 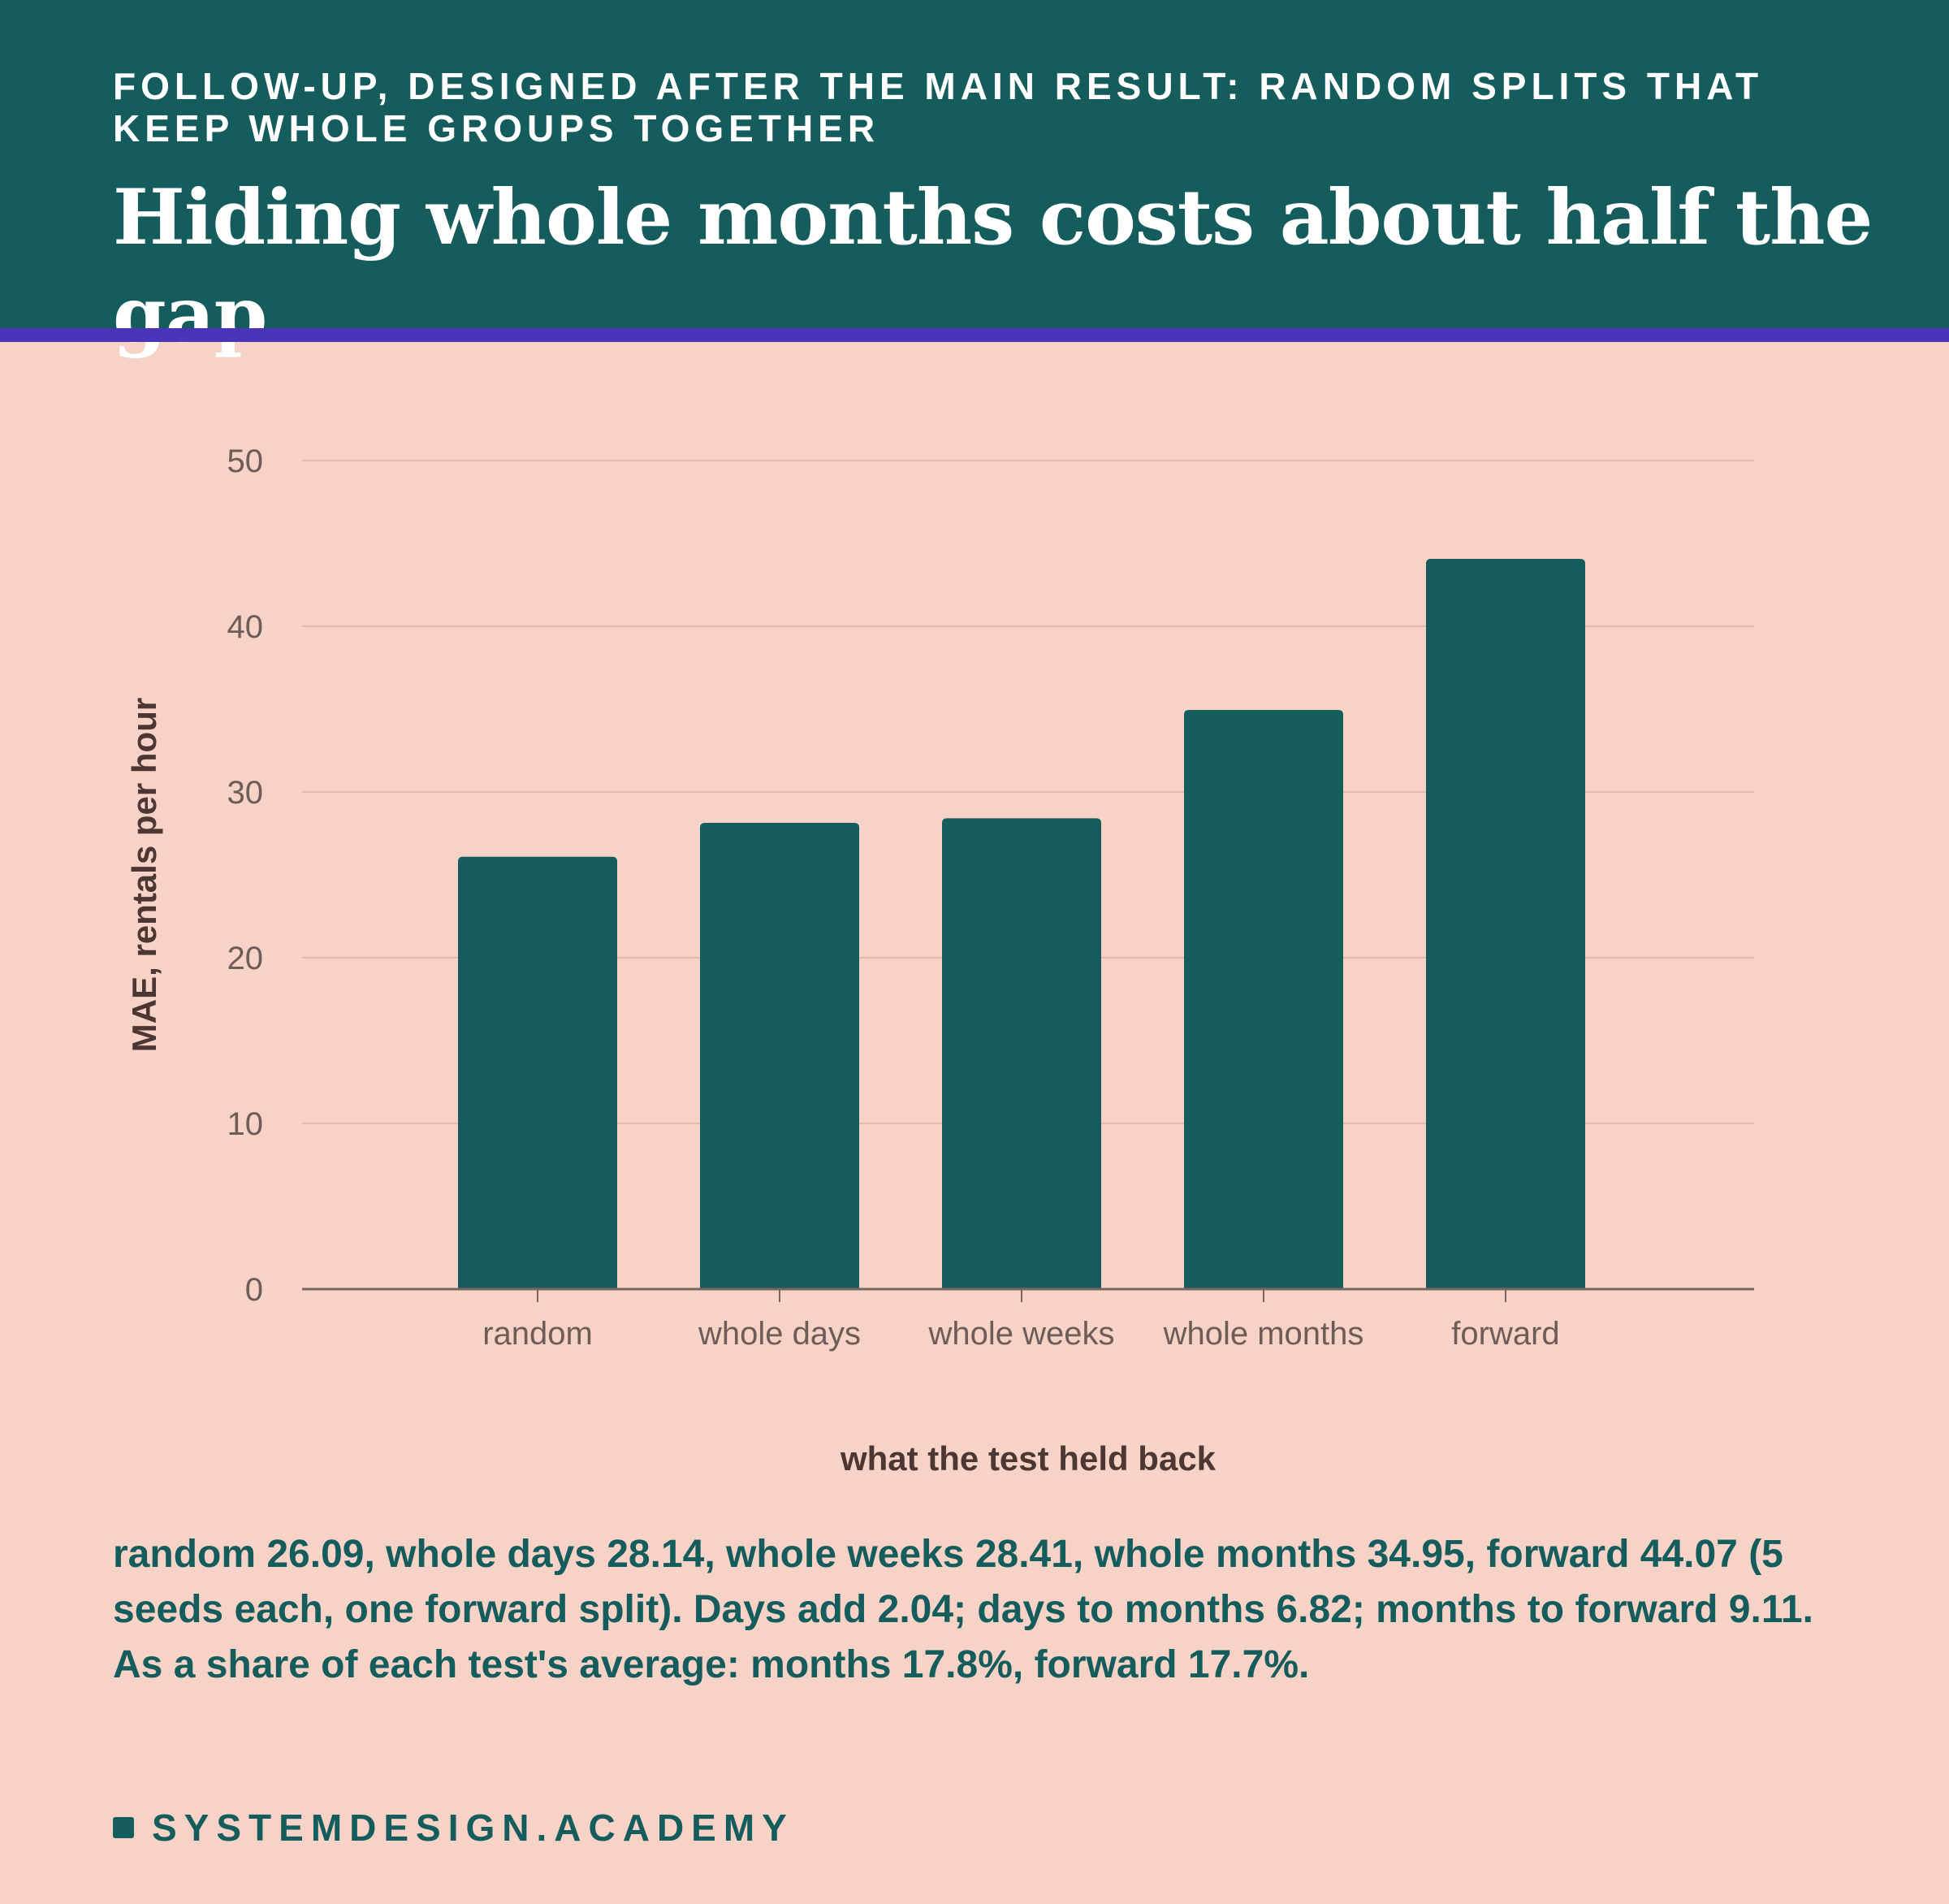 What do you see at coordinates (1020, 1334) in the screenshot?
I see `x-tick-label: whole weeks` at bounding box center [1020, 1334].